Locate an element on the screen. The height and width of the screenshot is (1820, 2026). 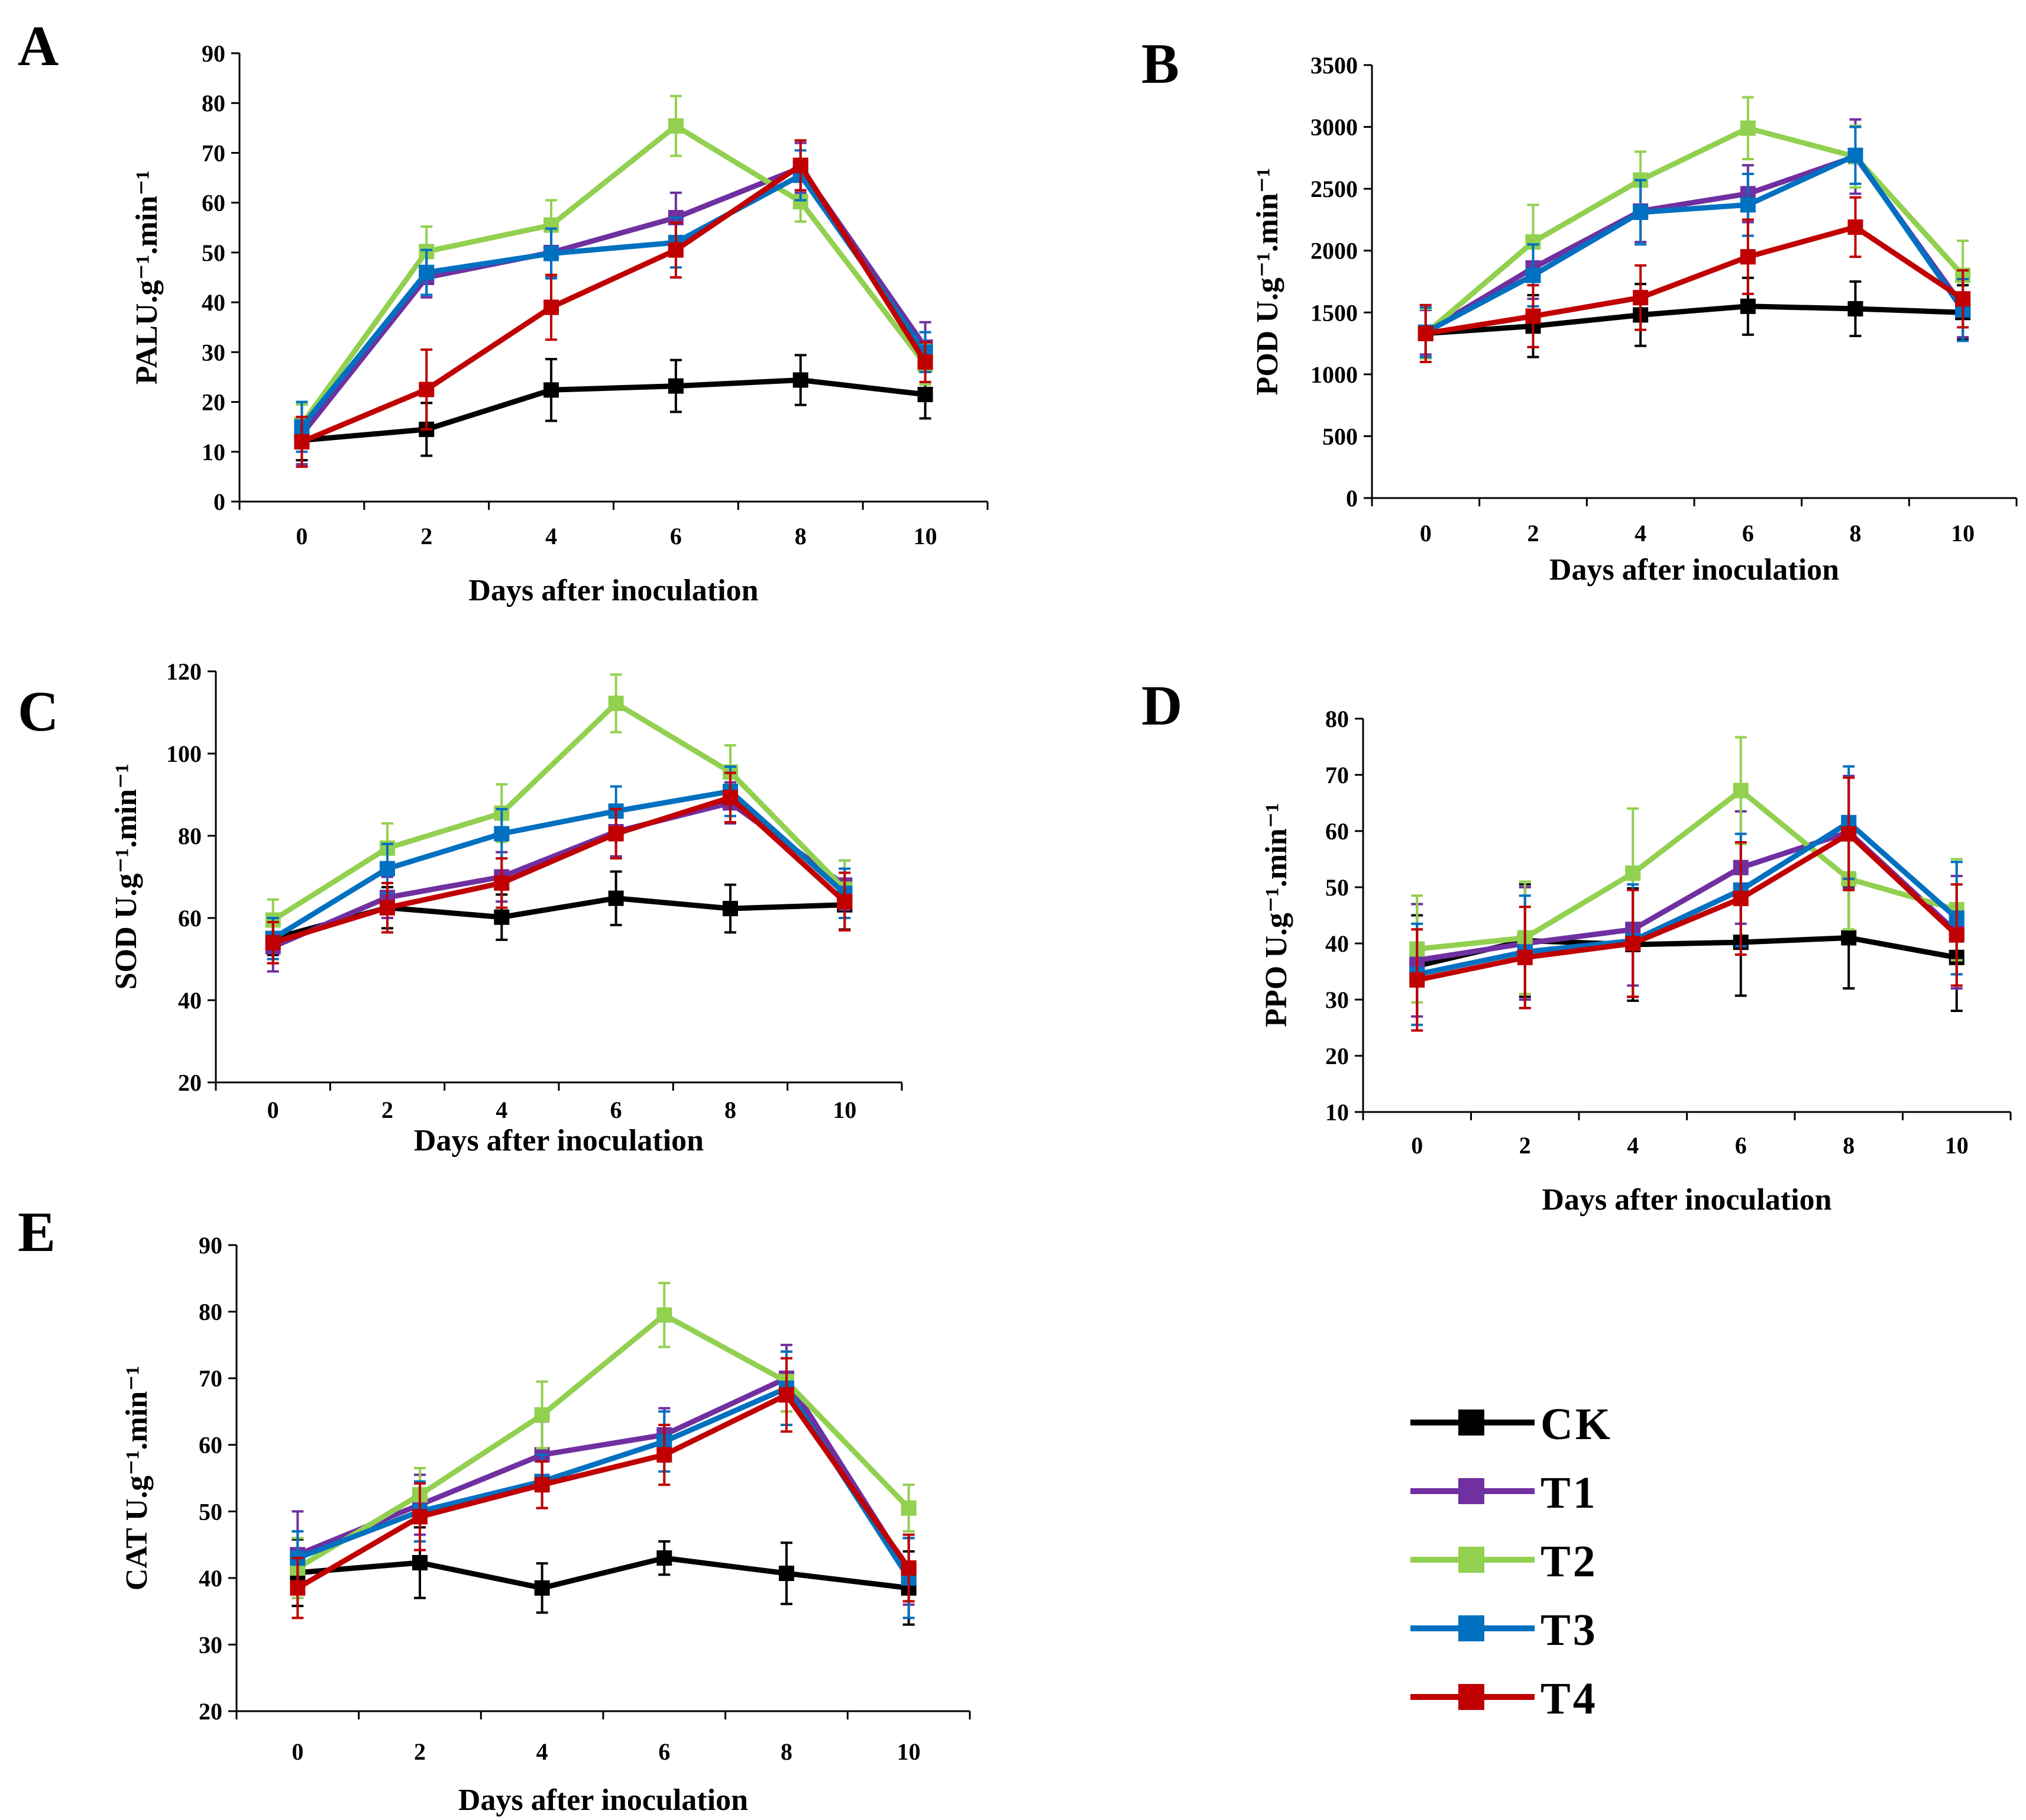
panel-label: B is located at coordinates (1160, 63).